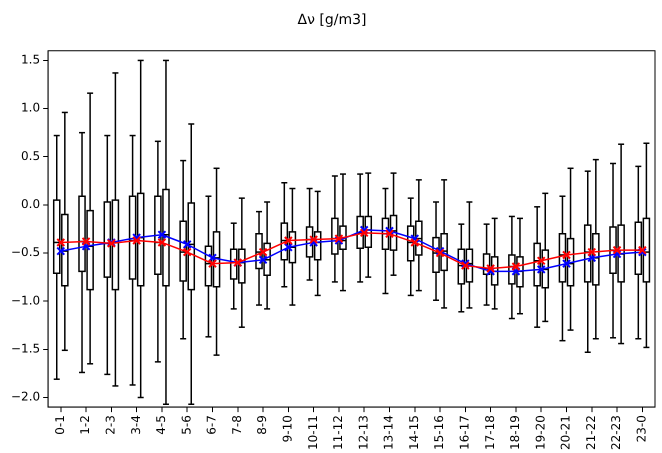 This screenshot has height=453, width=662. Describe the element at coordinates (262, 425) in the screenshot. I see `x-tick-label: 8-9` at that location.